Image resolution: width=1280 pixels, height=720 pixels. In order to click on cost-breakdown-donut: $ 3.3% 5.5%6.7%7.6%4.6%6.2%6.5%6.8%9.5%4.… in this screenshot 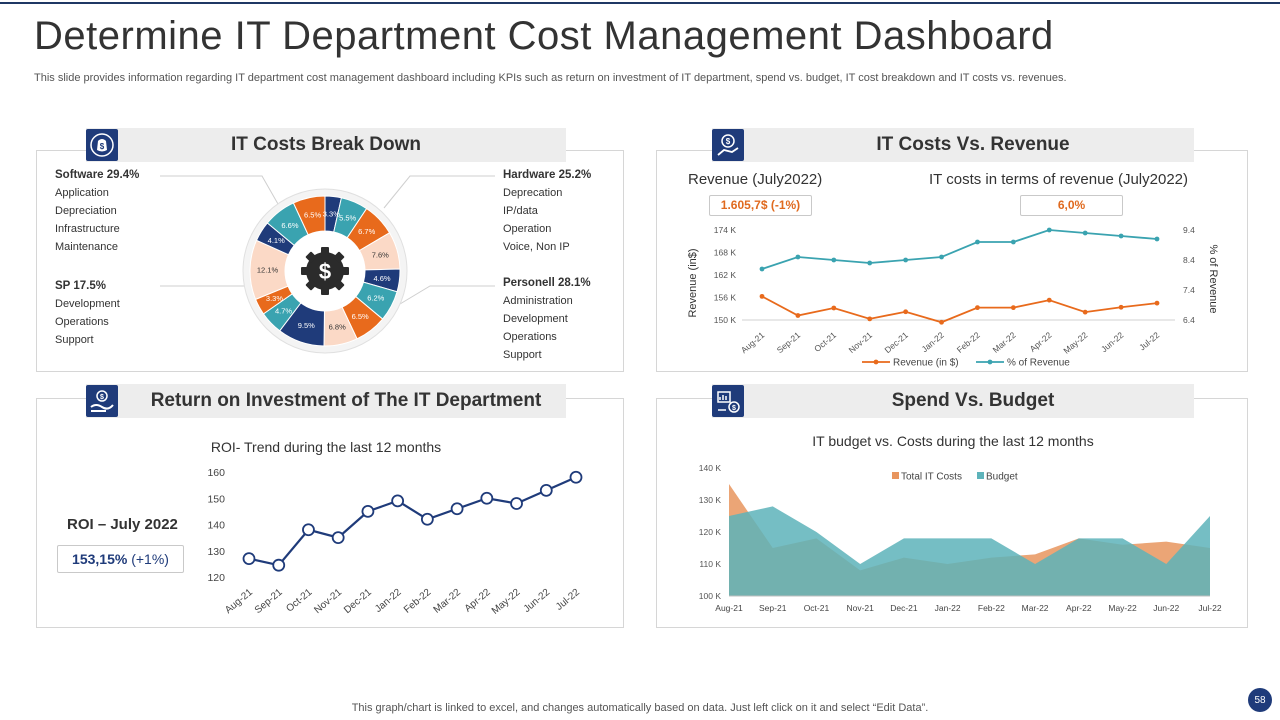, I will do `click(325, 271)`.